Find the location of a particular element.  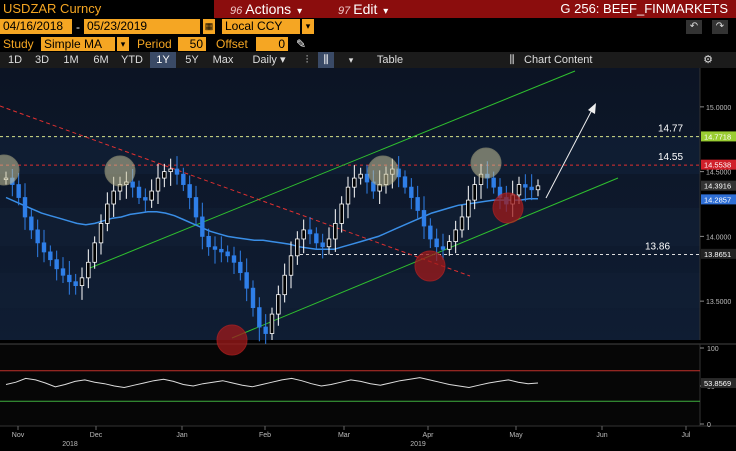

price-tag: 14.7718 is located at coordinates (718, 136).